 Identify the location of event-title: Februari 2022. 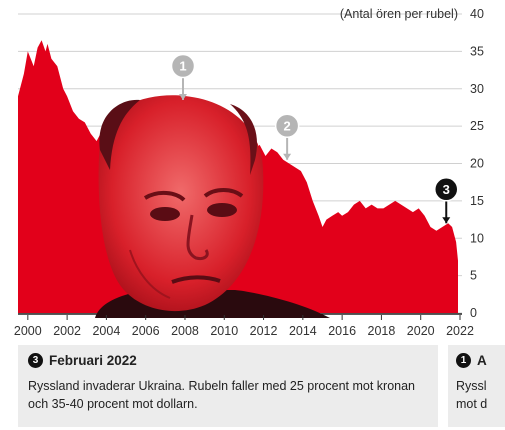
(93, 360).